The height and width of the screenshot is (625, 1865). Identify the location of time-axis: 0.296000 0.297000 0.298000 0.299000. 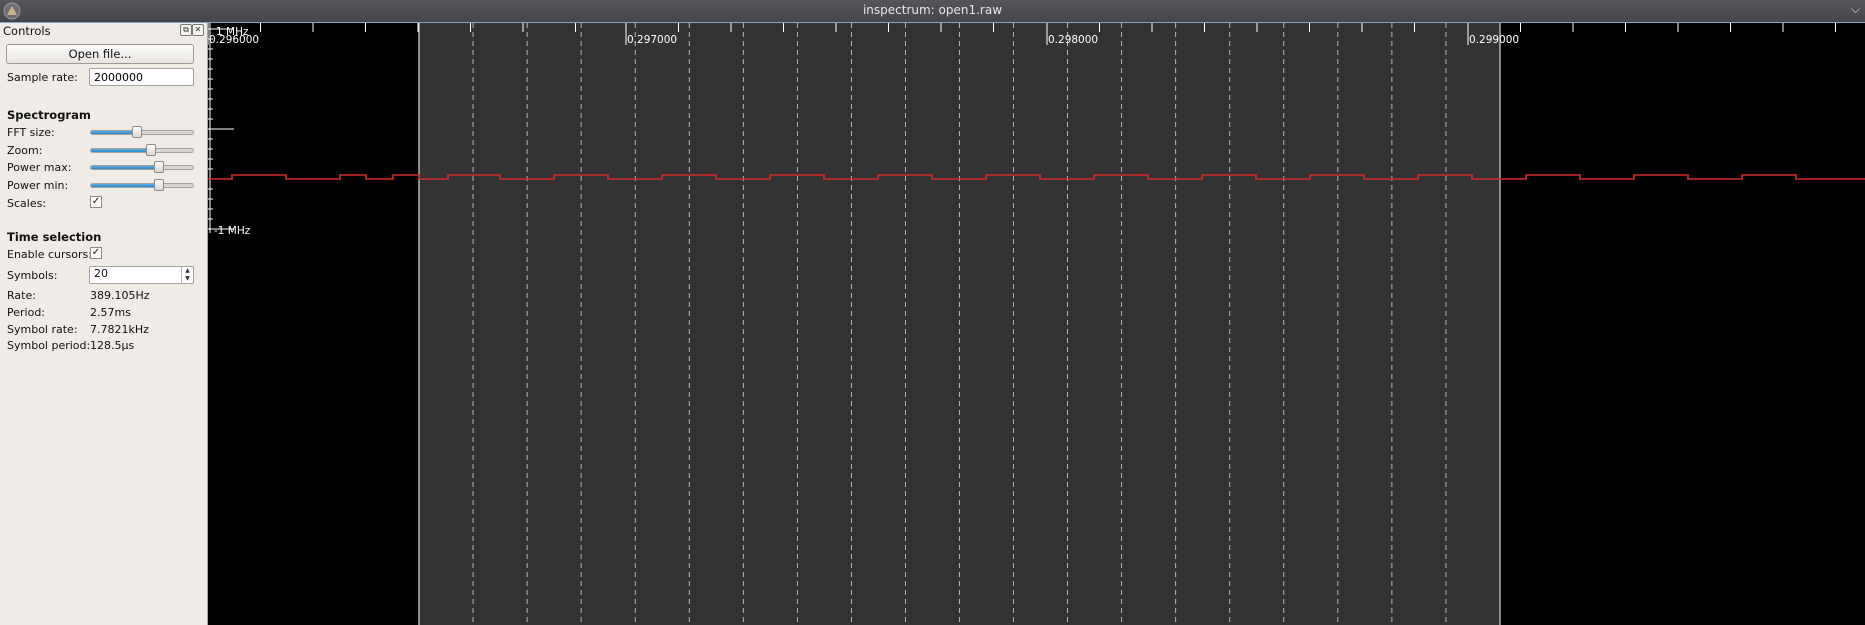
(1022, 34).